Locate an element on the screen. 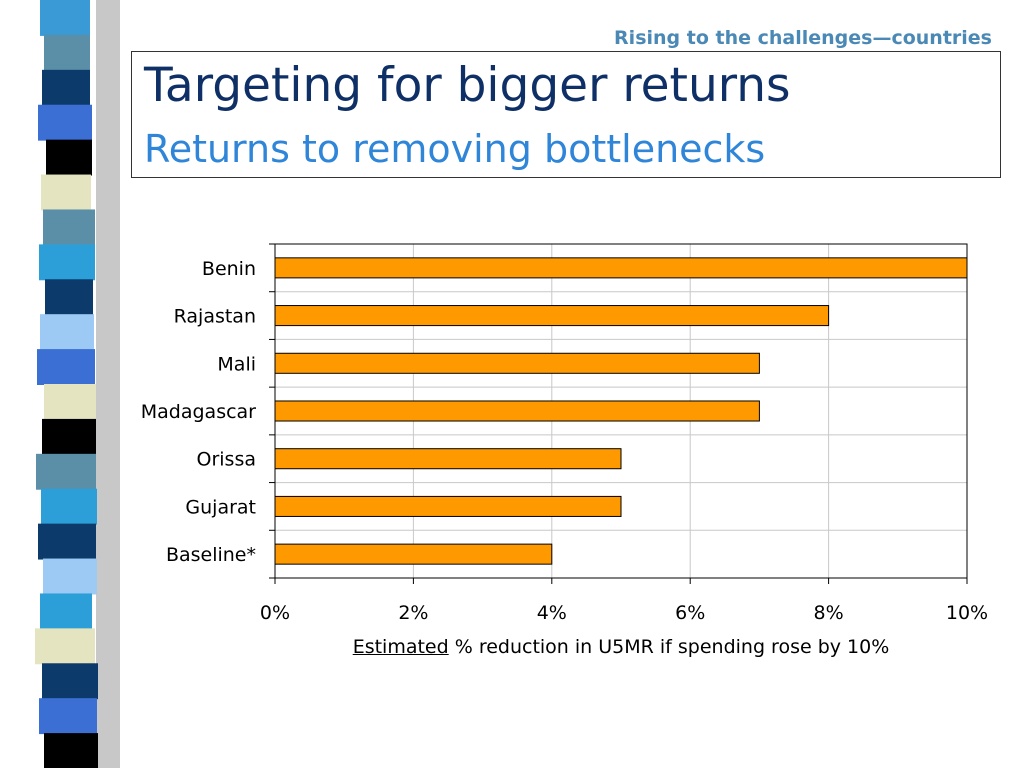 The width and height of the screenshot is (1024, 768). y-tick-label: Gujarat is located at coordinates (220, 507).